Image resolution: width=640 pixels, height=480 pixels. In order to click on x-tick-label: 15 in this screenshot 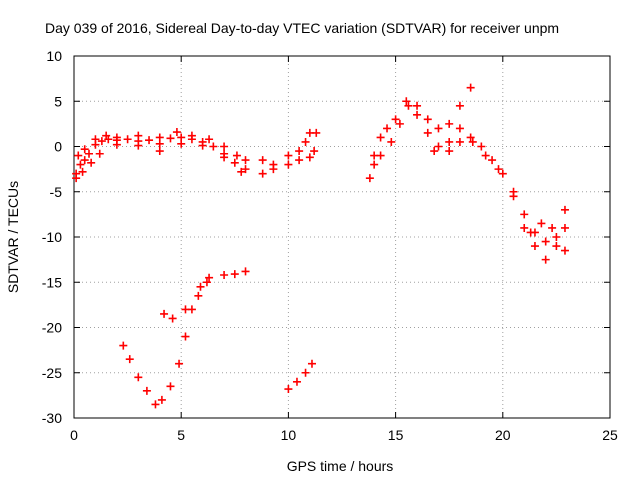, I will do `click(396, 435)`.